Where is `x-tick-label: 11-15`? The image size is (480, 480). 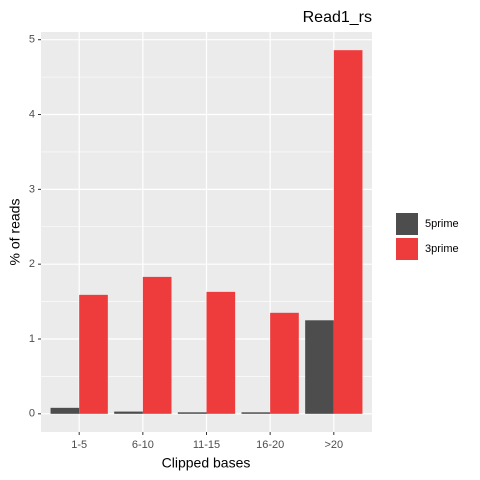 x-tick-label: 11-15 is located at coordinates (206, 445).